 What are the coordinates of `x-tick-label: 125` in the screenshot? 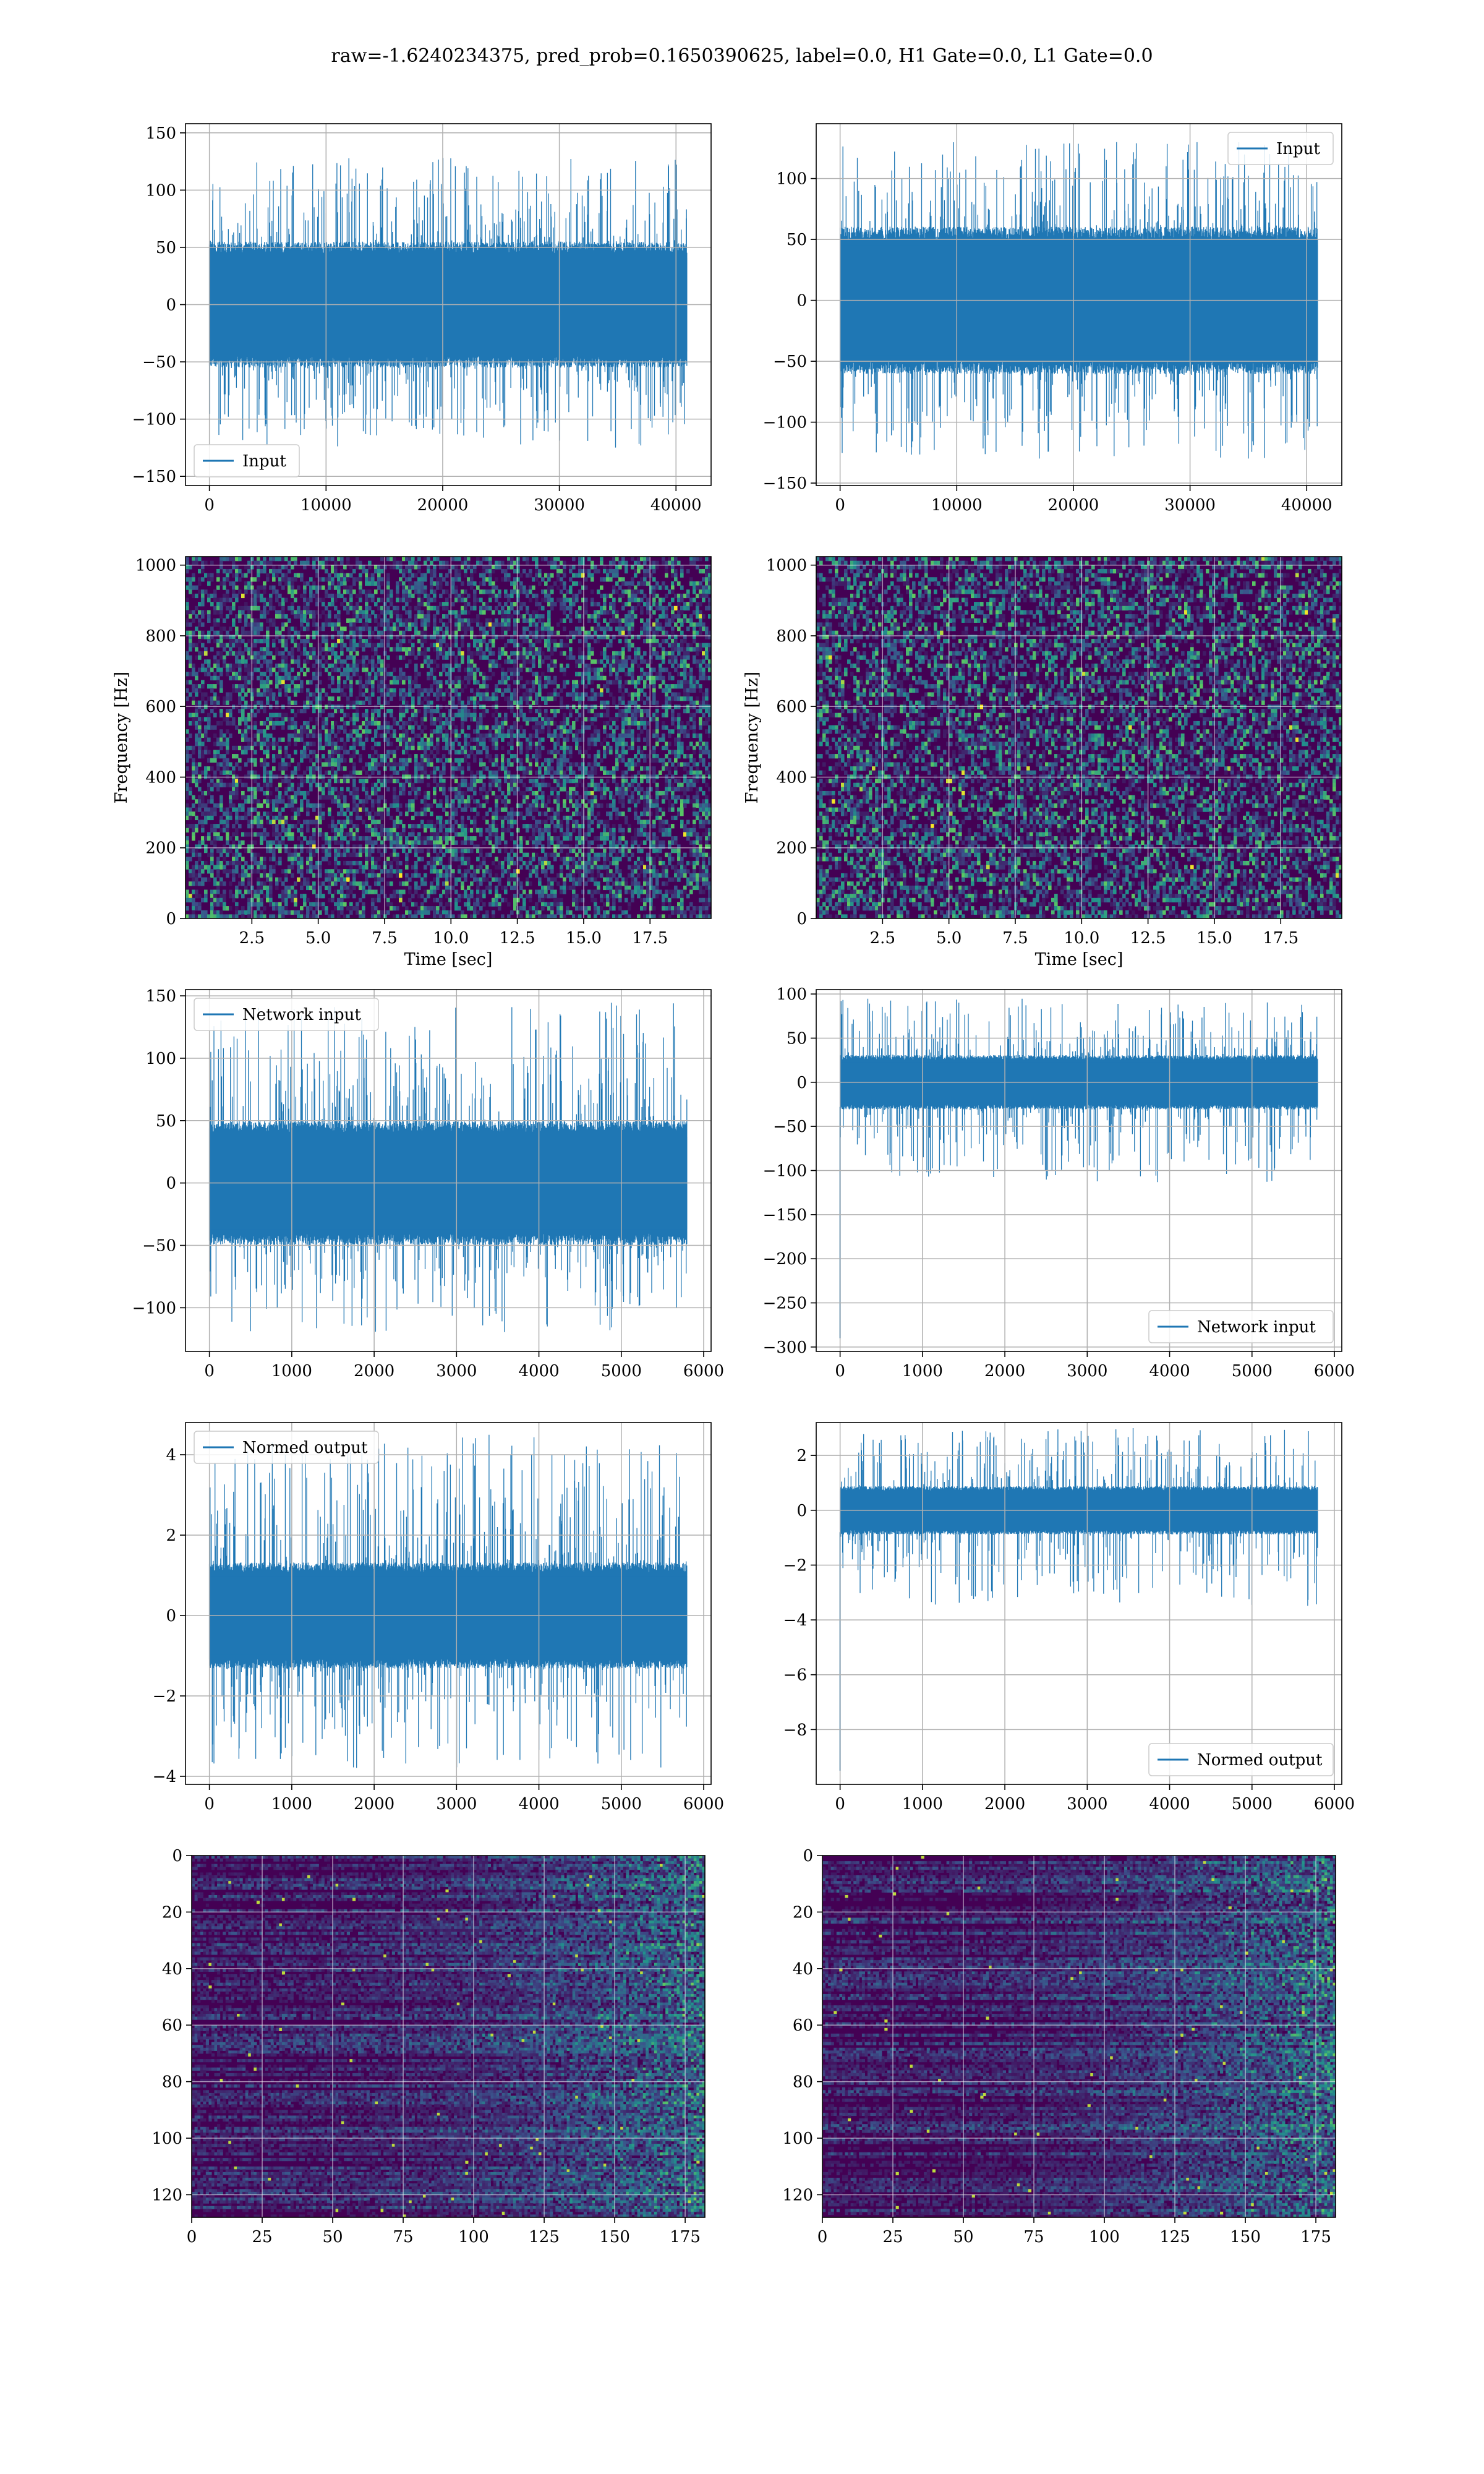 It's located at (544, 2237).